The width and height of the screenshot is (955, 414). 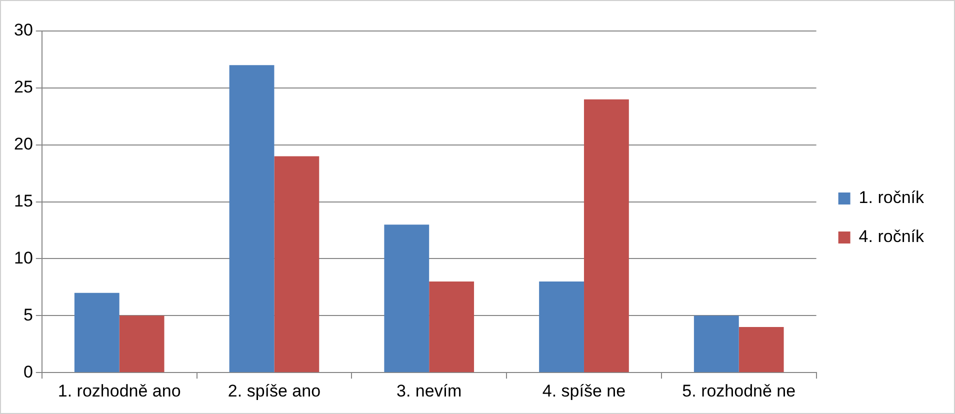 I want to click on y-tick-label: 10, so click(x=23, y=258).